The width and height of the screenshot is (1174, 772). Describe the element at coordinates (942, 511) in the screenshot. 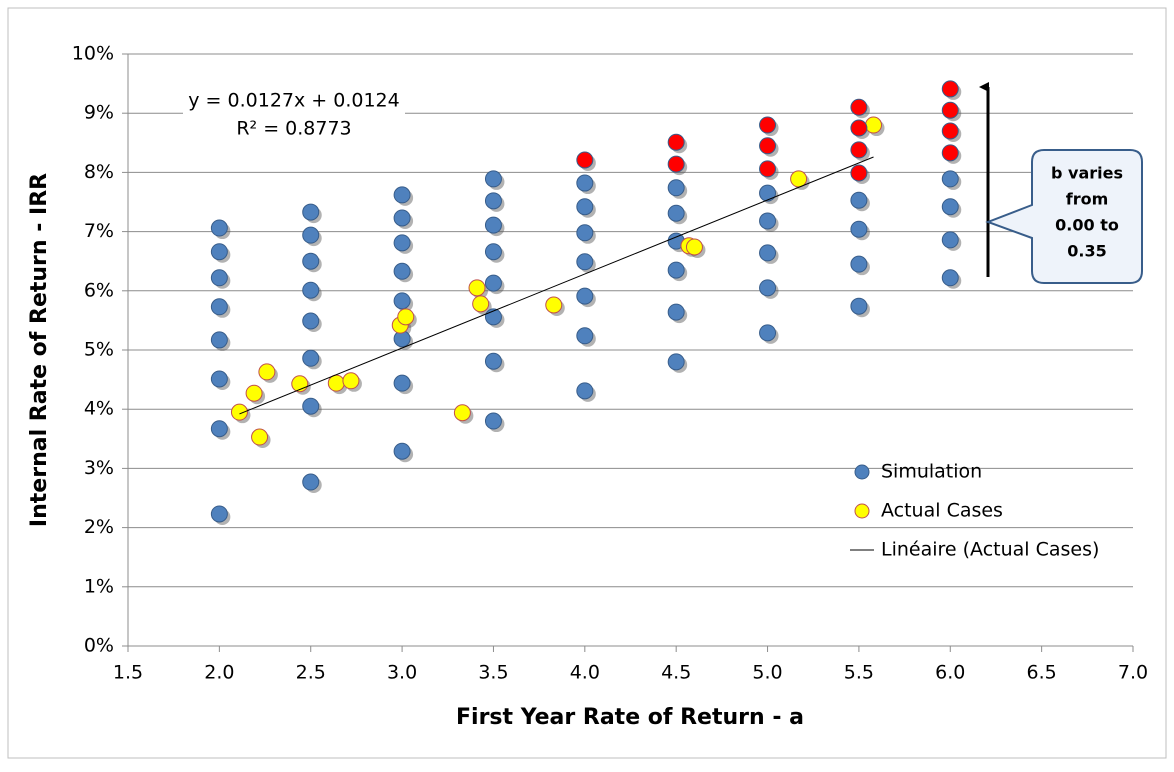

I see `legend-label: Actual Cases` at that location.